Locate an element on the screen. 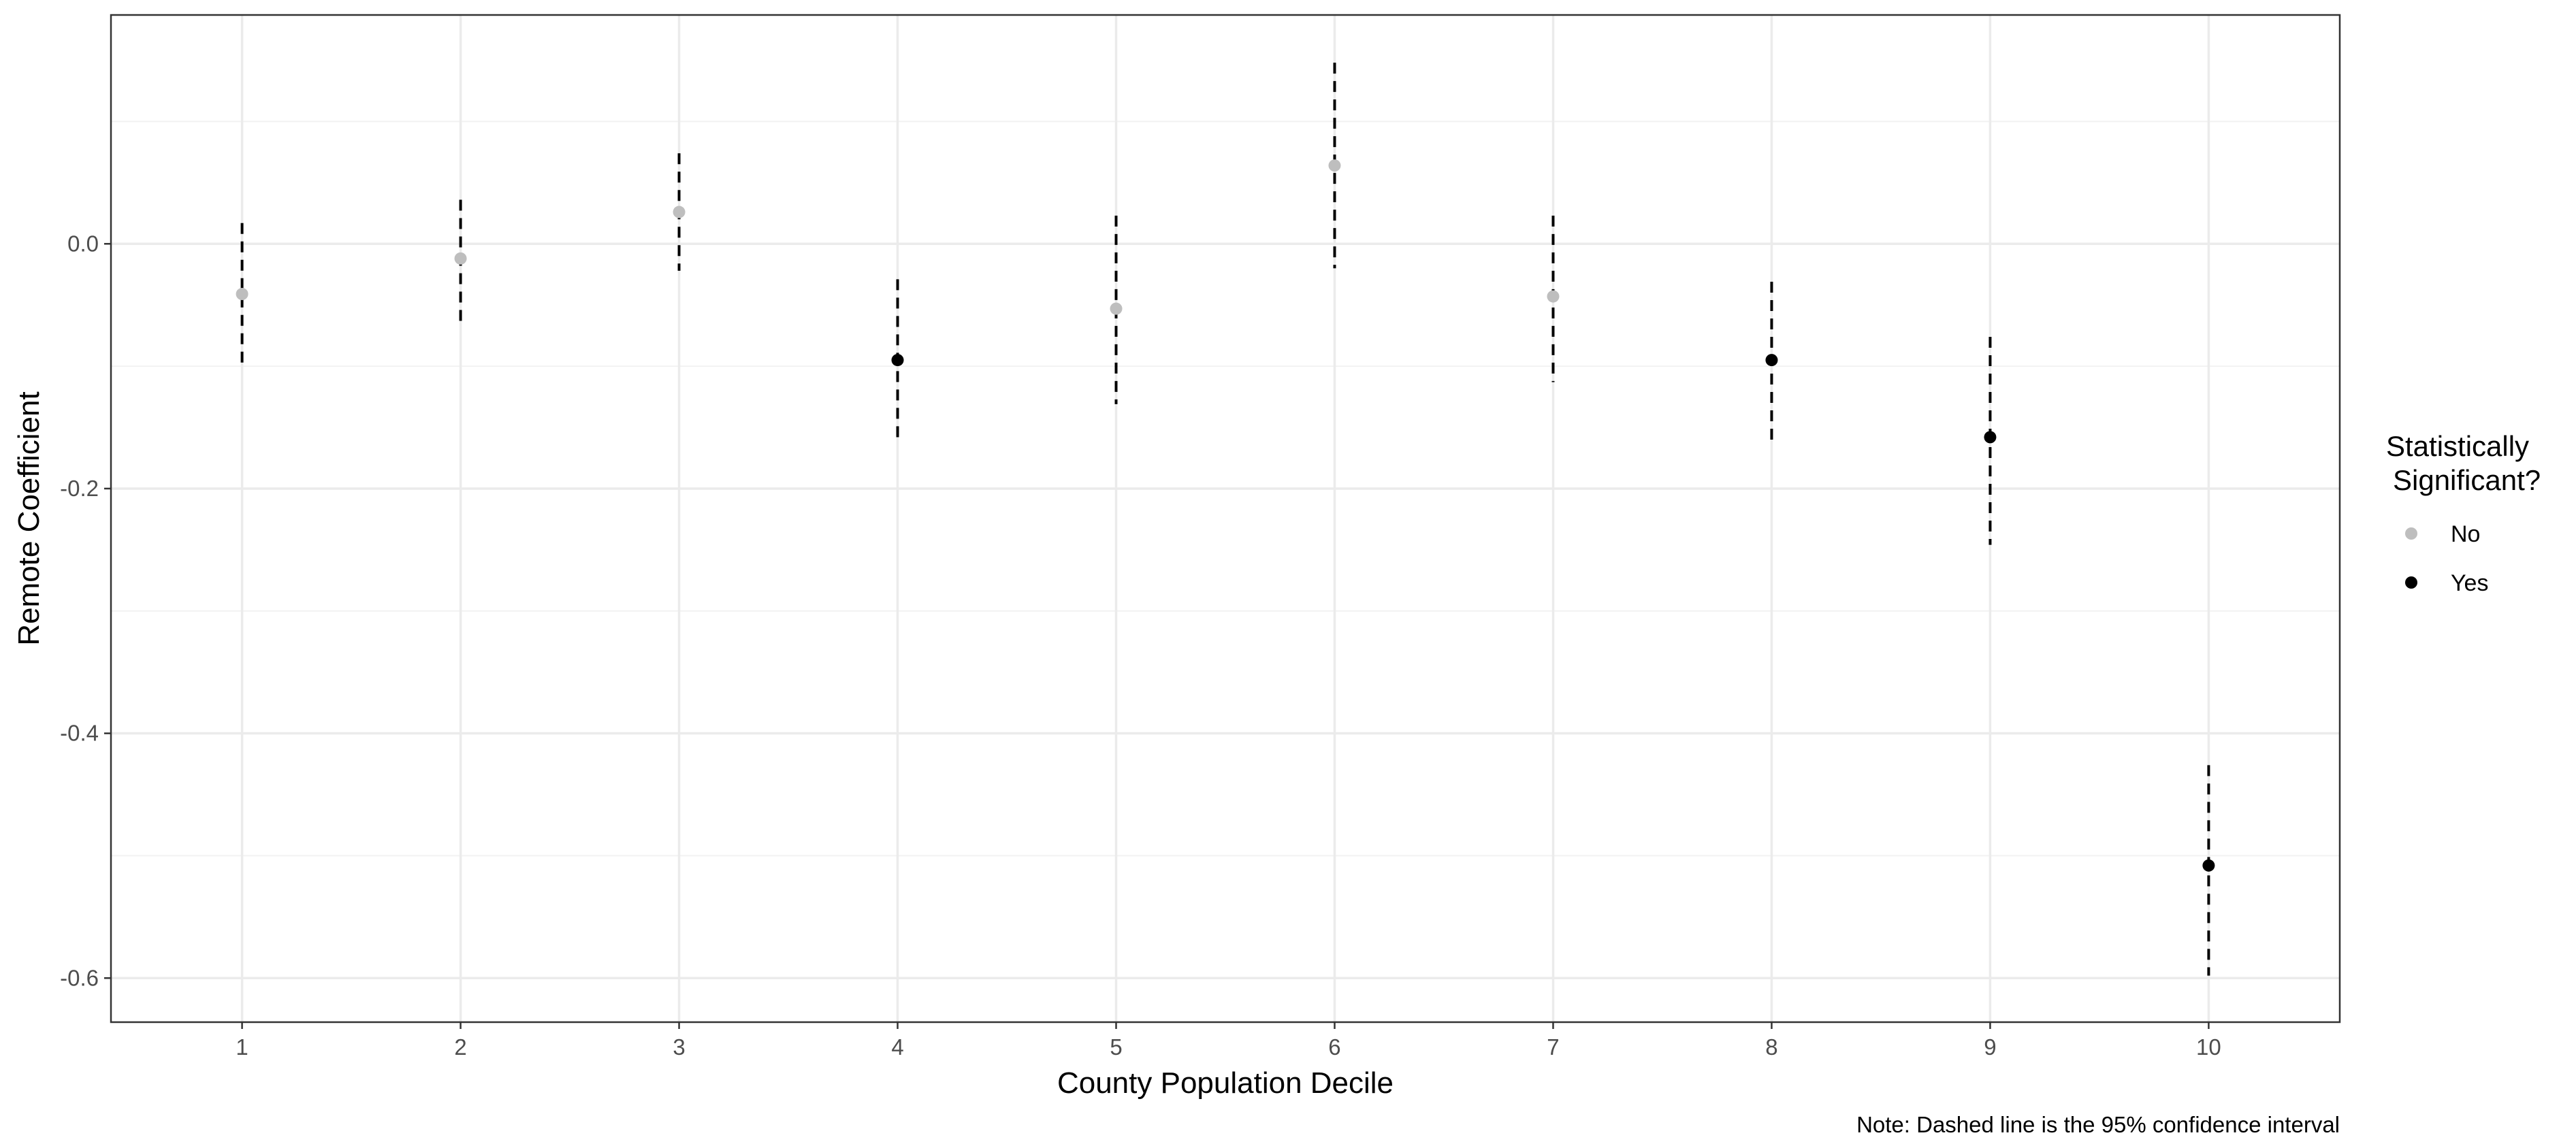 The height and width of the screenshot is (1146, 2576). legend-label-yes: Yes is located at coordinates (2470, 583).